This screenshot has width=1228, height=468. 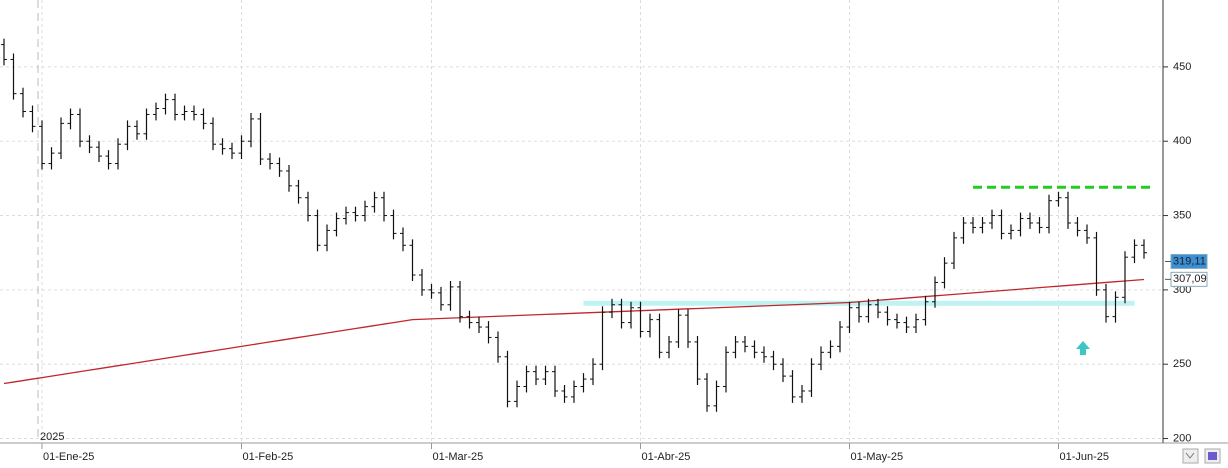 What do you see at coordinates (666, 457) in the screenshot?
I see `x-tick-label: 01-Abr-25` at bounding box center [666, 457].